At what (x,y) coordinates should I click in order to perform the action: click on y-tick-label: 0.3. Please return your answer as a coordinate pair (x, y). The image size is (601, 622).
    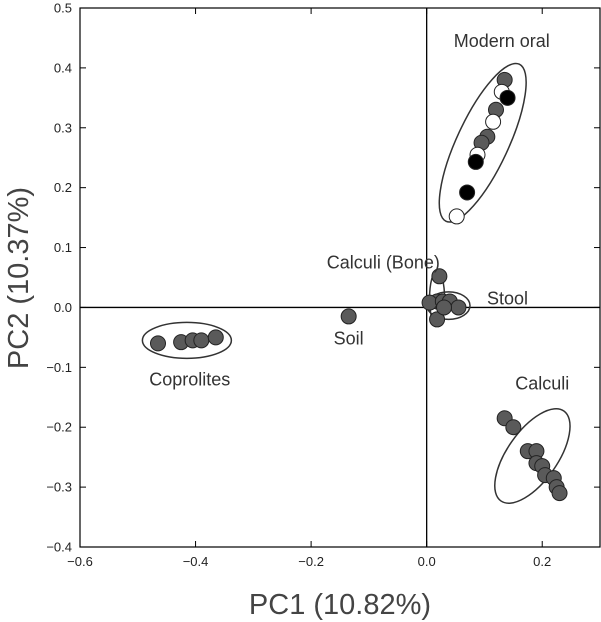
    Looking at the image, I should click on (63, 127).